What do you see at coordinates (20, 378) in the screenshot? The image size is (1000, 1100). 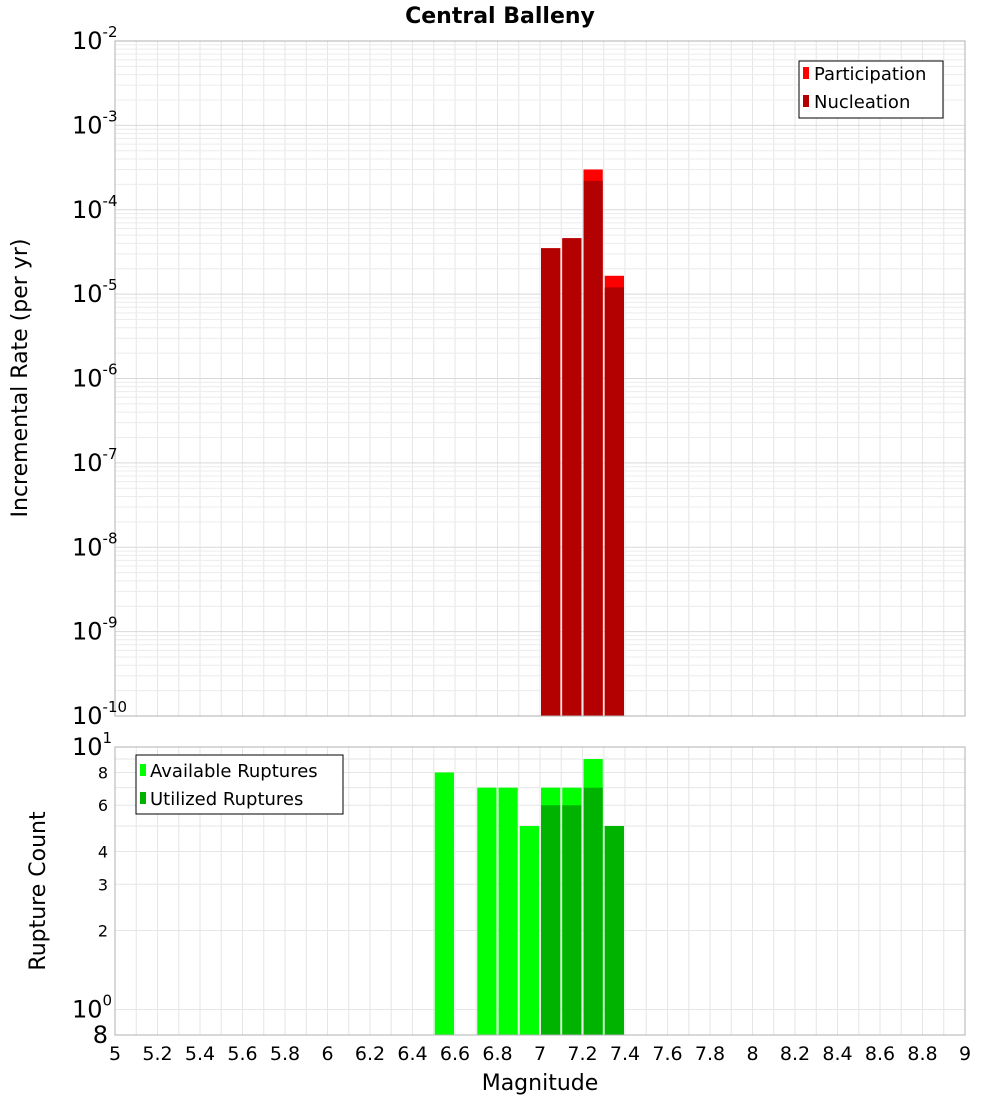 I see `top-y-axis-label: Incremental Rate (per yr)` at bounding box center [20, 378].